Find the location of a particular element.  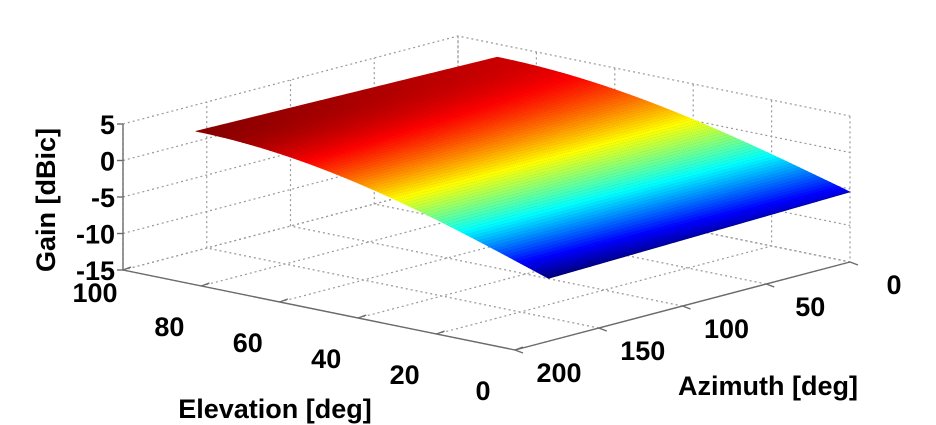

z-tick-label: -10 is located at coordinates (95, 235).